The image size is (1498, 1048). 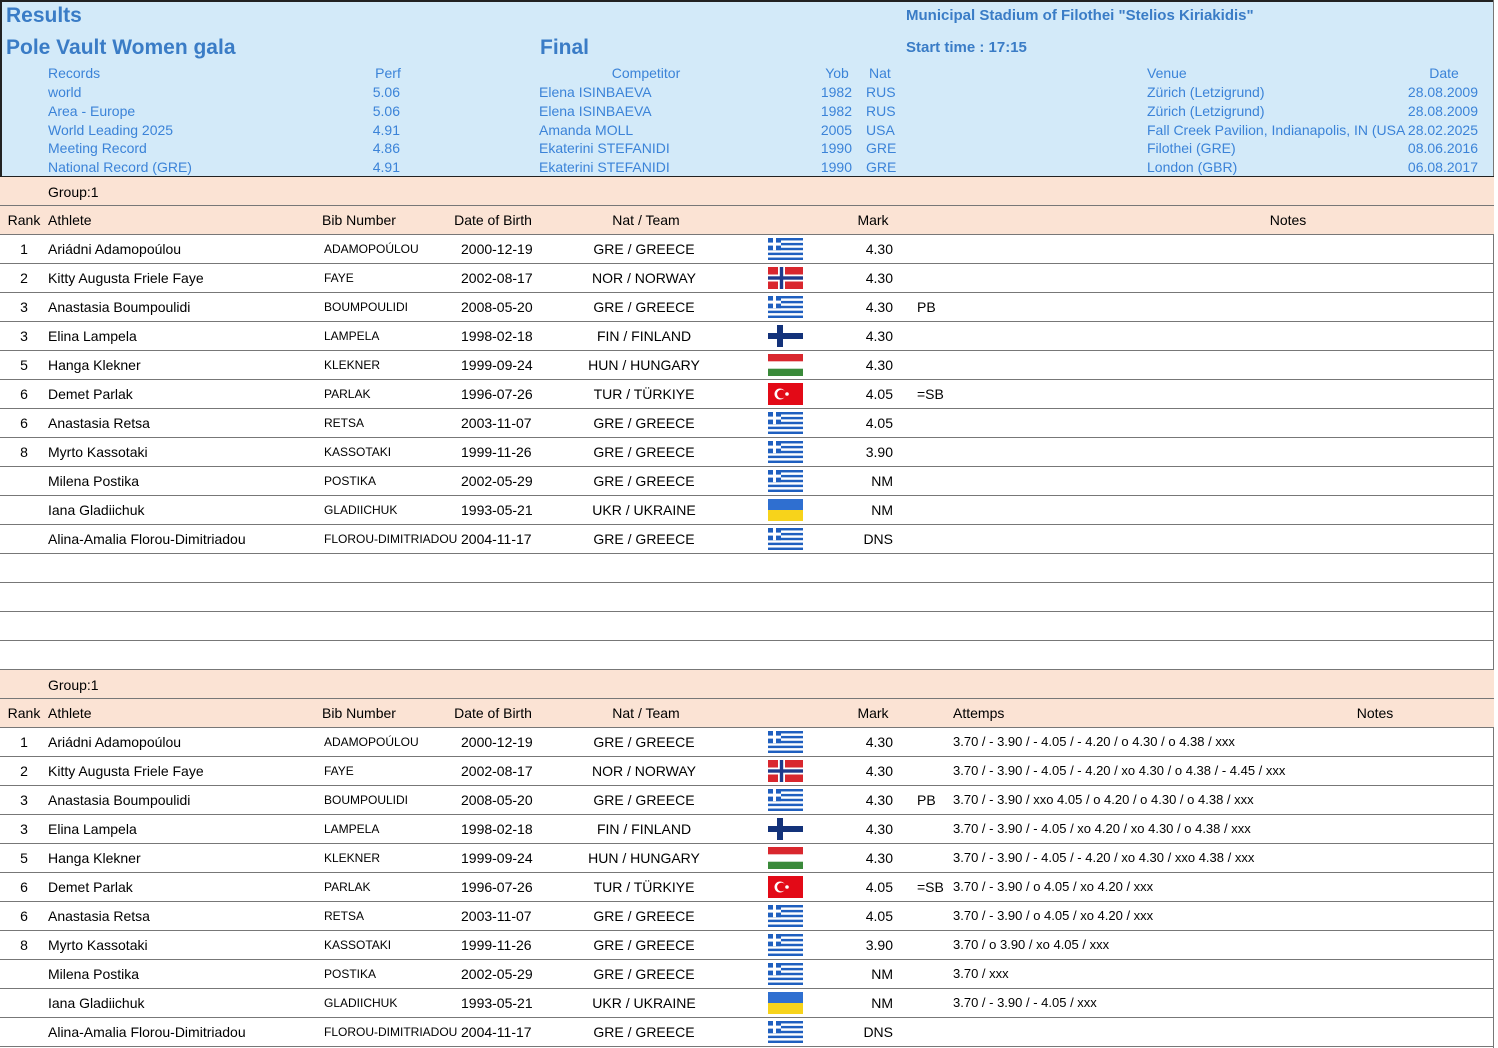 I want to click on round-title: Final, so click(x=565, y=47).